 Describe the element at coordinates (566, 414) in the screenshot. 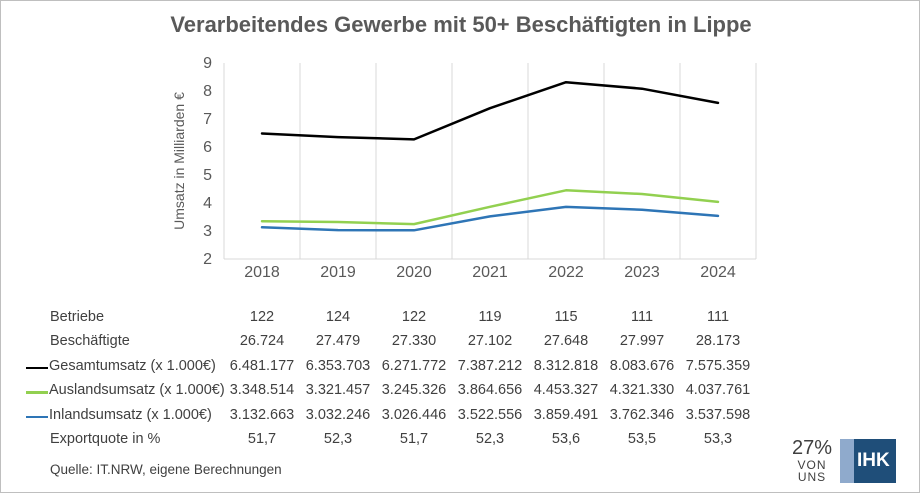

I see `table-cell: 3.859.491` at that location.